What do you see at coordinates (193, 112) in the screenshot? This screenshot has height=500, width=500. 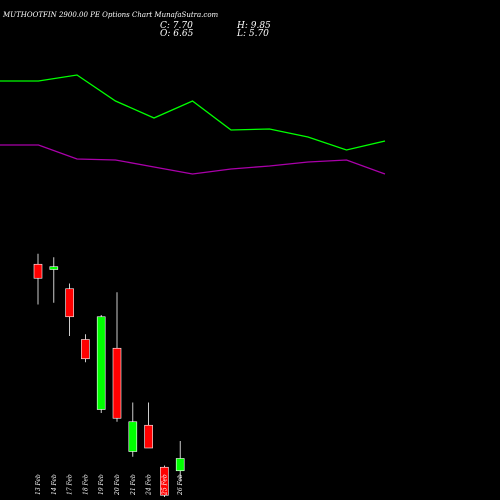 I see `upper-overlay-line` at bounding box center [193, 112].